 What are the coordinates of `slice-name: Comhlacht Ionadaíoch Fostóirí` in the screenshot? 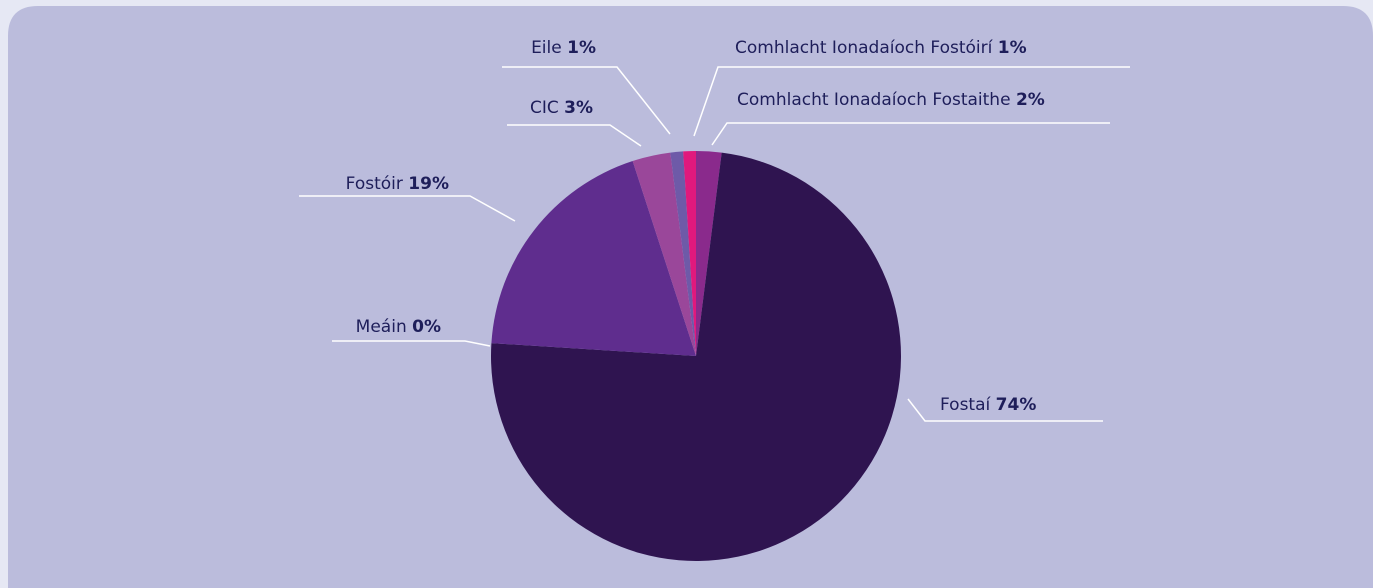 It's located at (864, 48).